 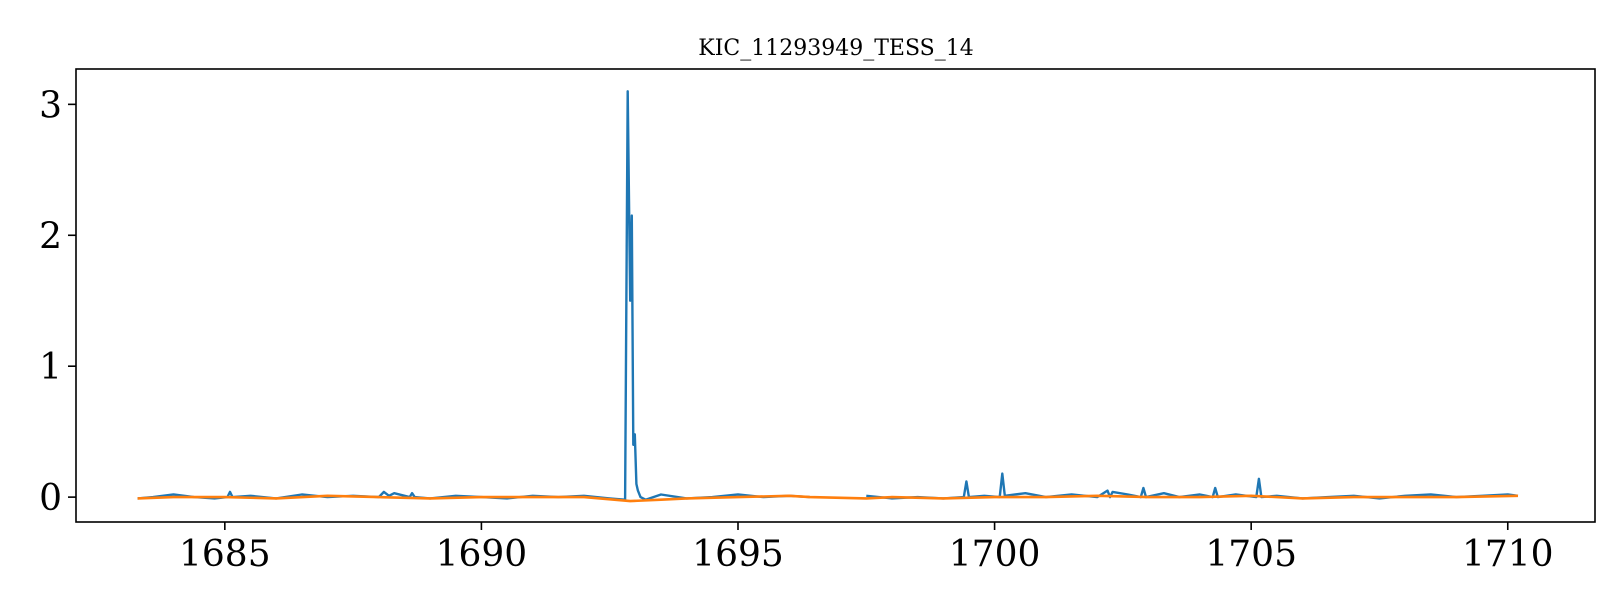 What do you see at coordinates (835, 48) in the screenshot?
I see `chart-title: KIC_11293949_TESS_14` at bounding box center [835, 48].